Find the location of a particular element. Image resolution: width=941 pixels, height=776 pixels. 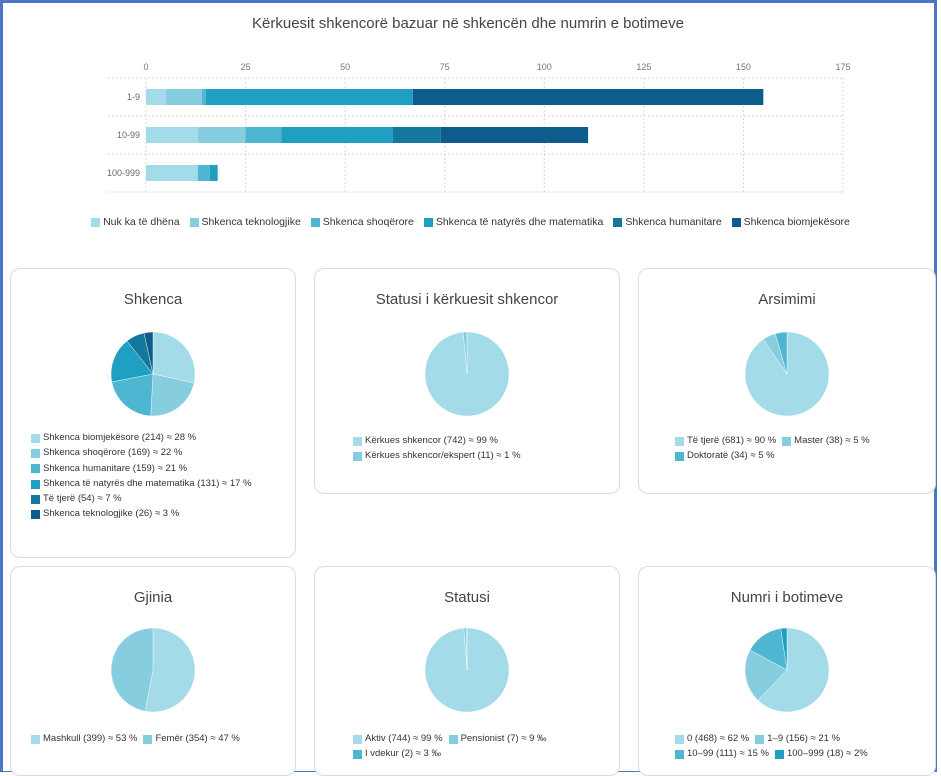

legend-label: Kërkues shkencor/ekspert (11) ≈ 1 % is located at coordinates (443, 456).